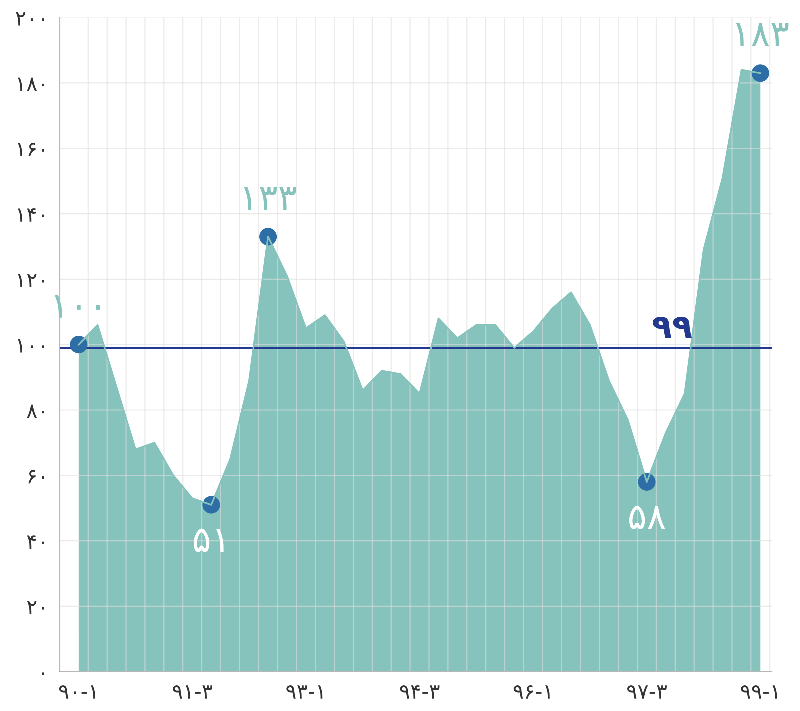 Image resolution: width=800 pixels, height=711 pixels. Describe the element at coordinates (35, 607) in the screenshot. I see `y-tick-label: ۲۰` at that location.